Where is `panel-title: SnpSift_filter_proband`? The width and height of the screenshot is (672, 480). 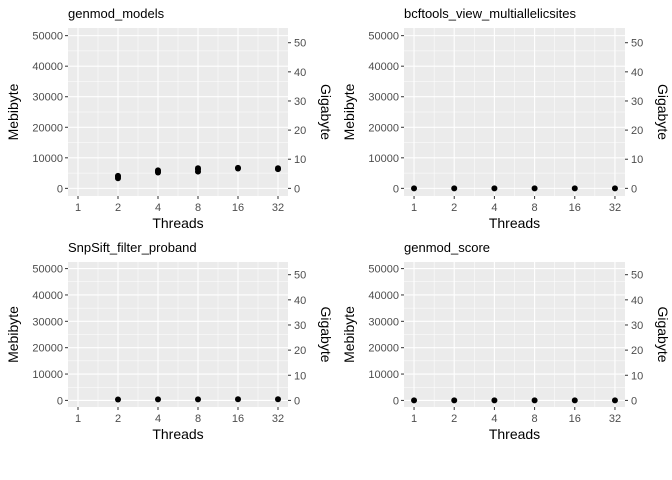
panel-title: SnpSift_filter_proband is located at coordinates (132, 247).